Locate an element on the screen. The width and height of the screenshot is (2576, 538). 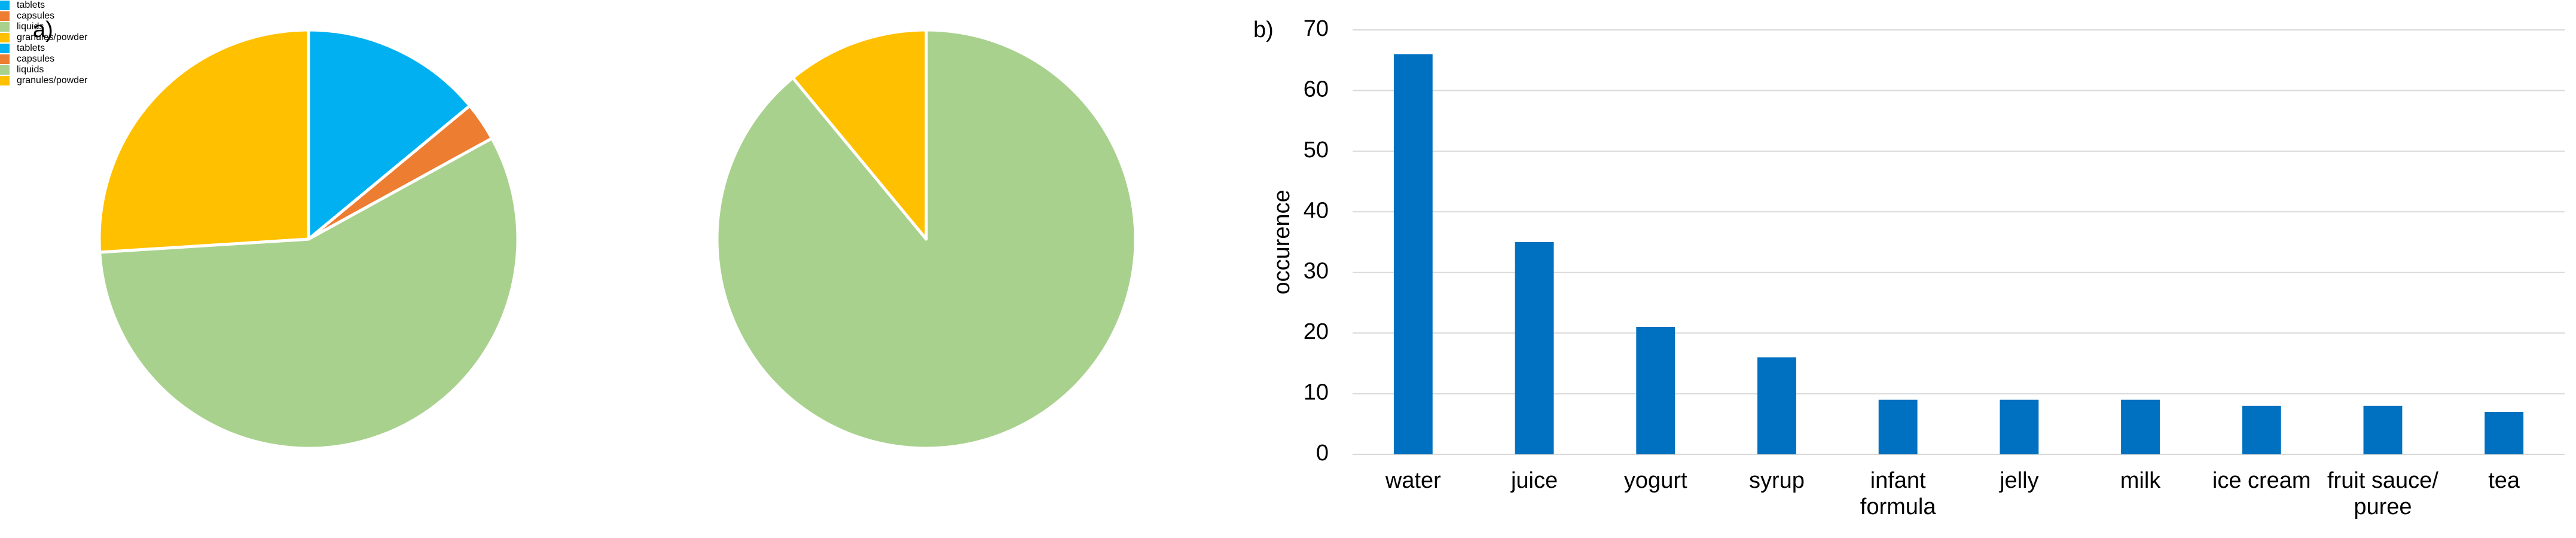
y-tick-label: 10 is located at coordinates (1316, 392).